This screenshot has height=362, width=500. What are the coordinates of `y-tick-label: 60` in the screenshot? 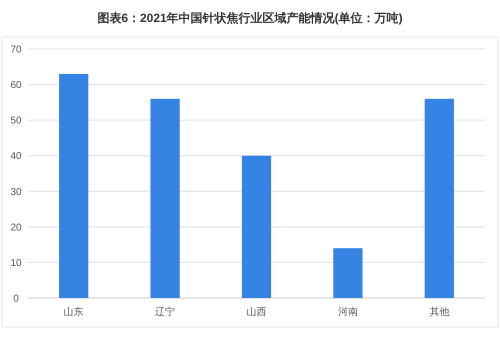 It's located at (16, 86).